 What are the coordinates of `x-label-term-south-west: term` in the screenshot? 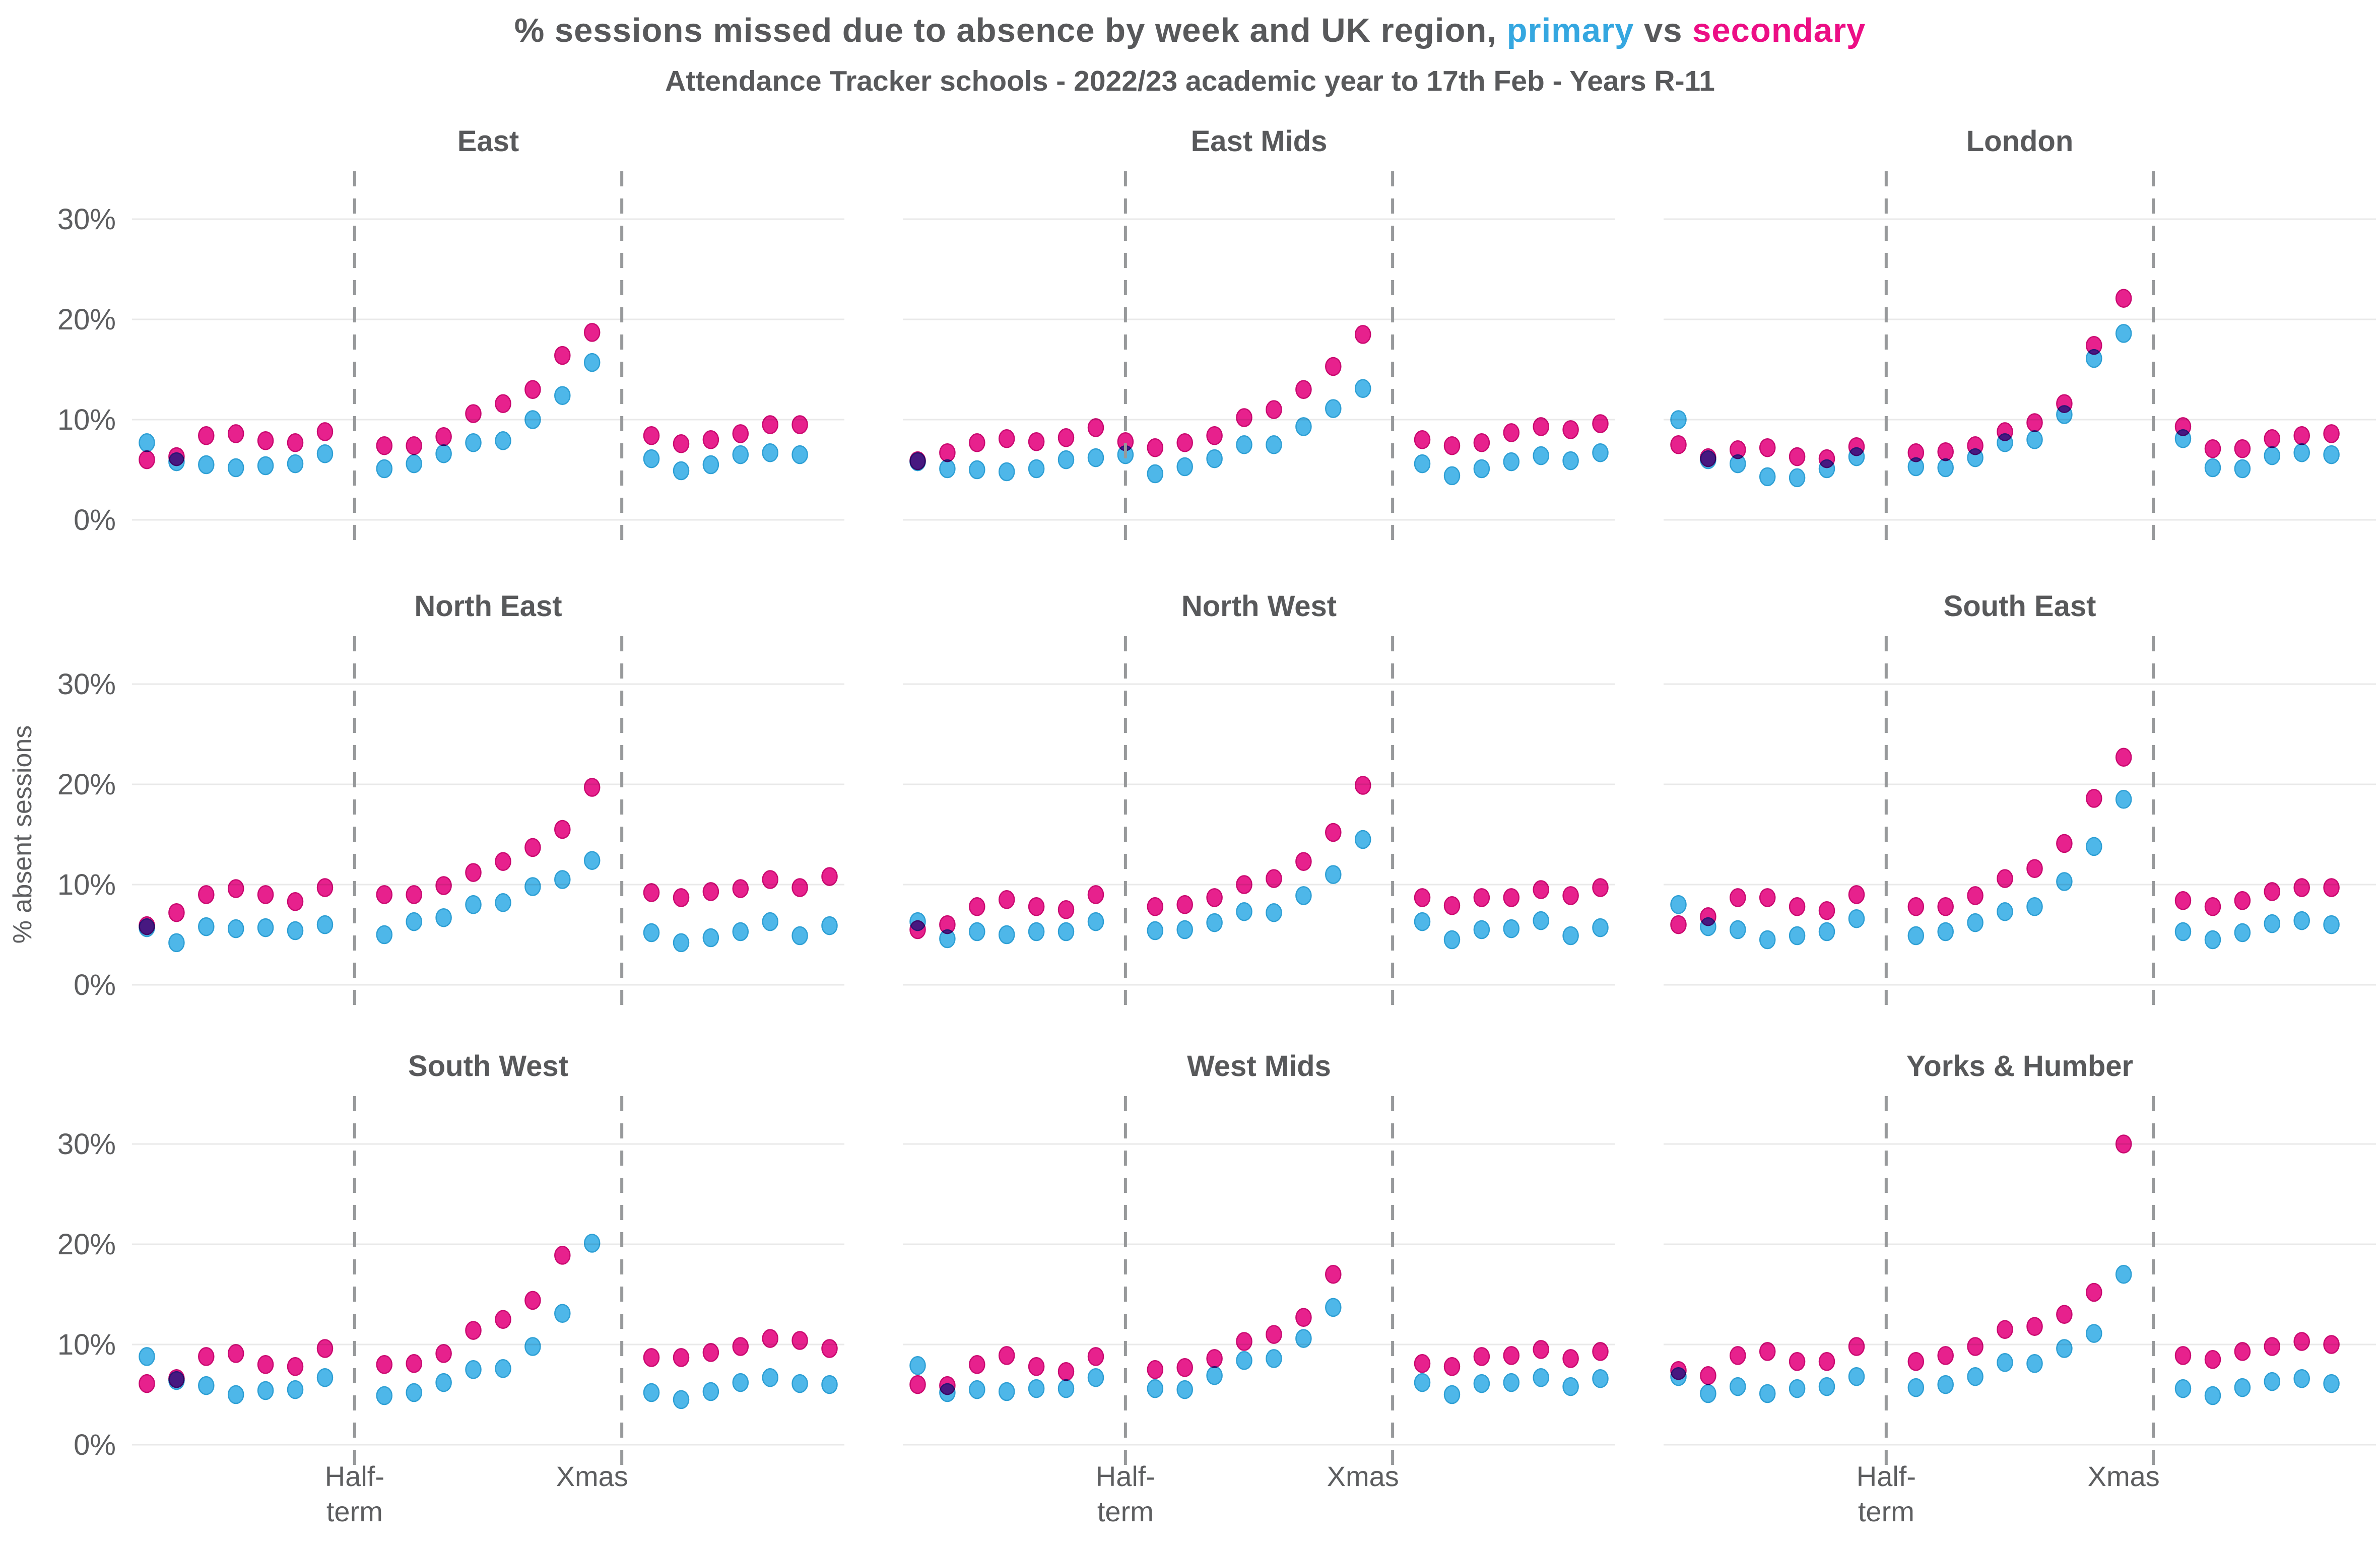 It's located at (354, 1511).